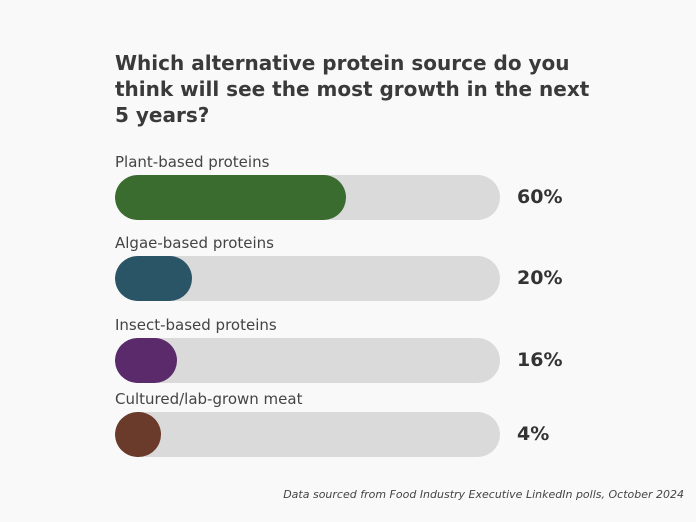 The height and width of the screenshot is (522, 696). What do you see at coordinates (540, 360) in the screenshot?
I see `value-label: 16%` at bounding box center [540, 360].